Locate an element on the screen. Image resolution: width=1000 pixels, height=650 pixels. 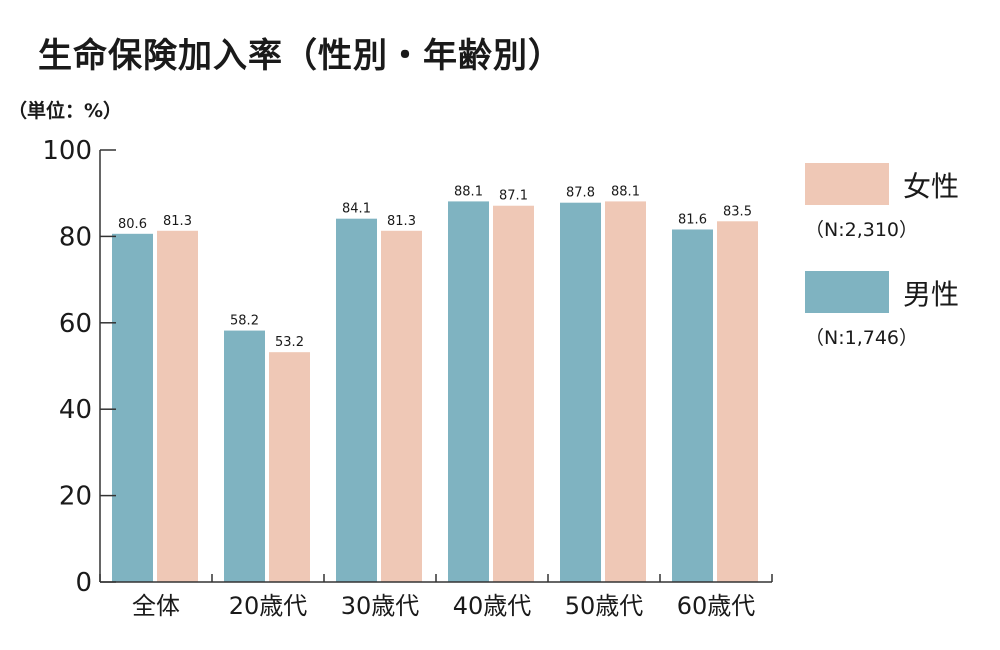
legend-label-male: 男性 is located at coordinates (931, 294).